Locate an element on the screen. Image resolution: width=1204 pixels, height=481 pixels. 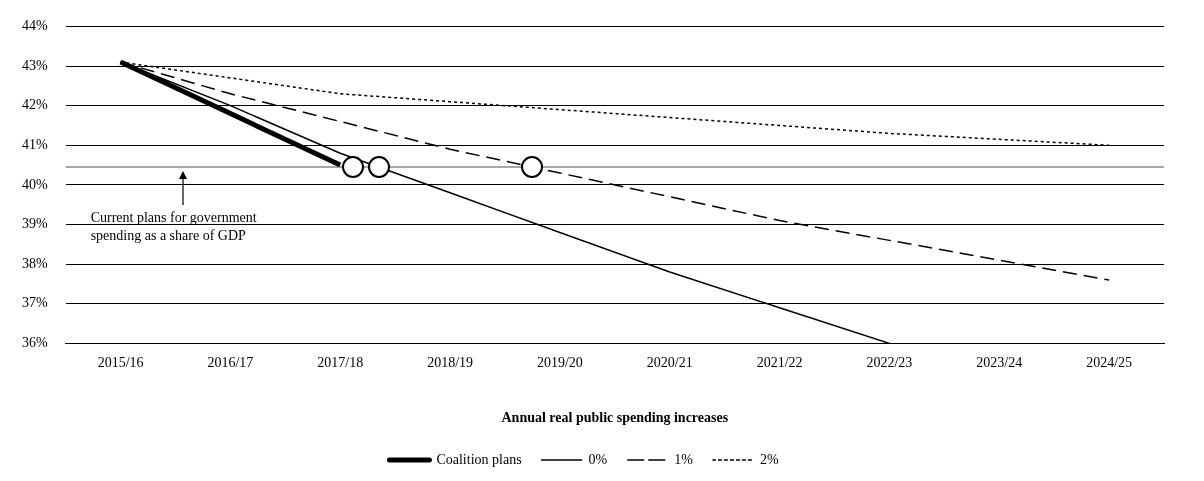
x-tick-label: 2015/16 is located at coordinates (120, 363).